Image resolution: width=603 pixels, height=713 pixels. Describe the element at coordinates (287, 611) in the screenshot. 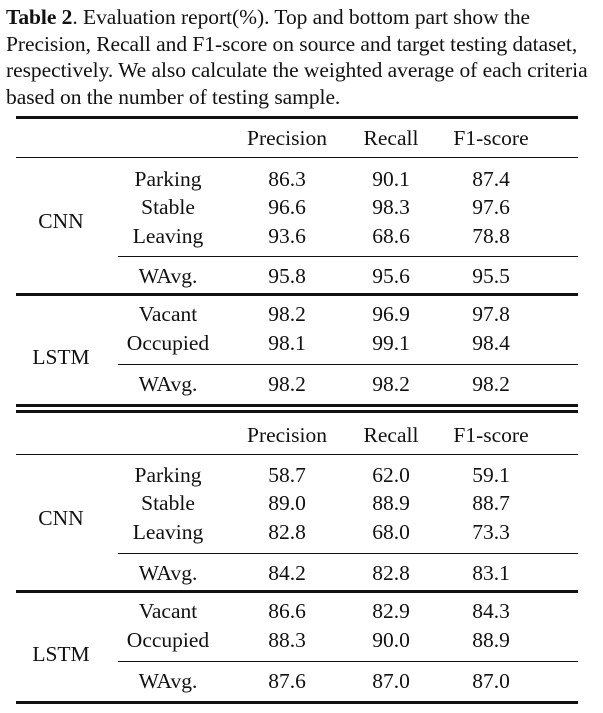

I see `table-cell: 86.6` at that location.